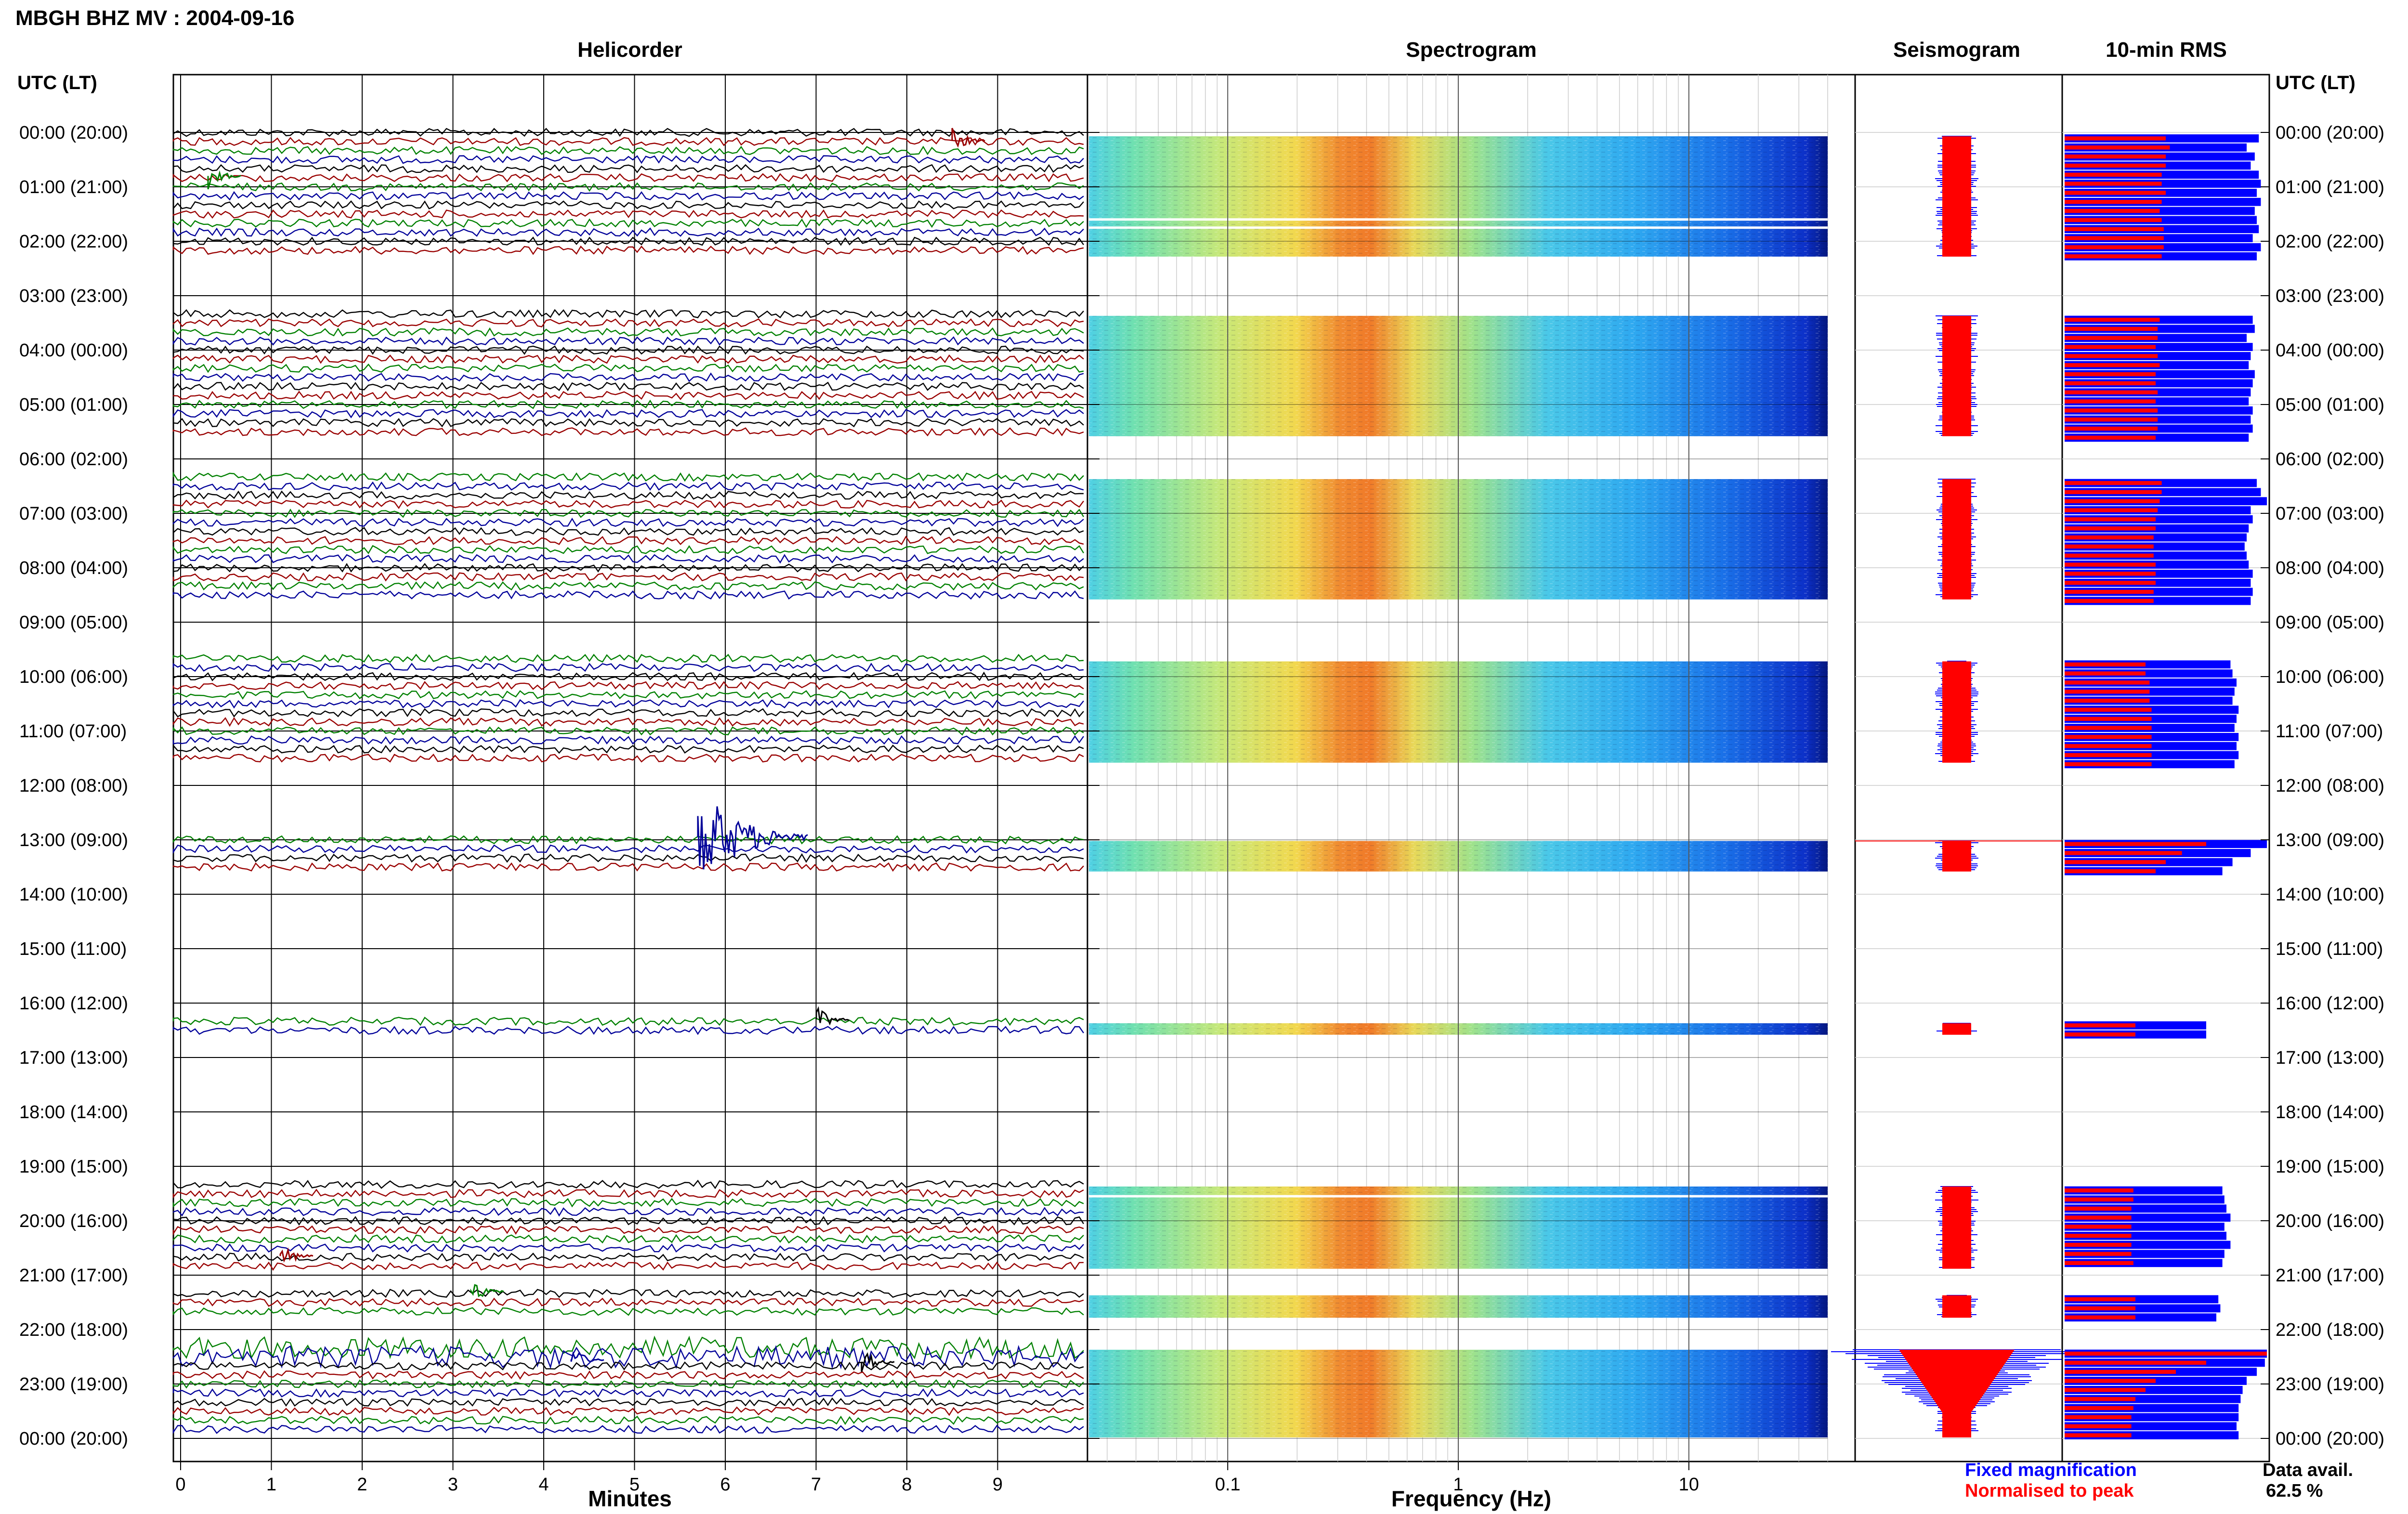 The image size is (2408, 1514). I want to click on time-tick-label-left: 18:00 (14:00), so click(73, 1112).